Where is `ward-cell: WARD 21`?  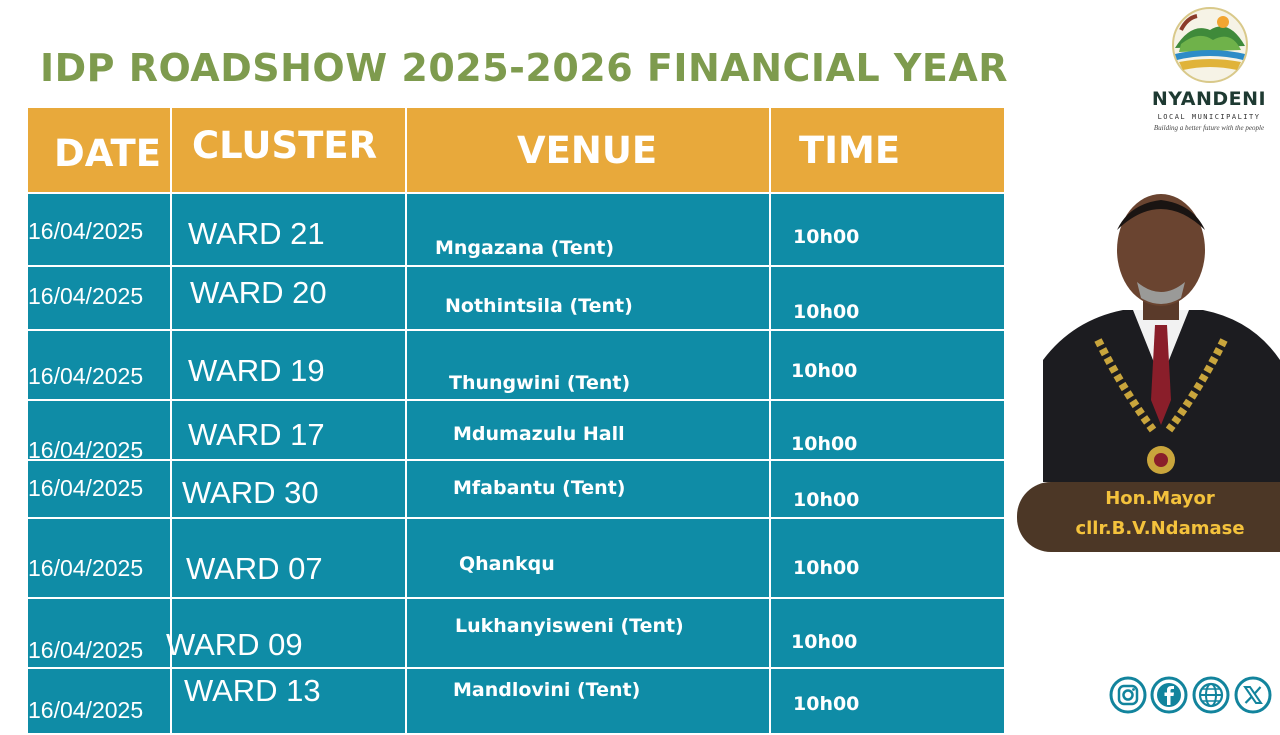 ward-cell: WARD 21 is located at coordinates (288, 229).